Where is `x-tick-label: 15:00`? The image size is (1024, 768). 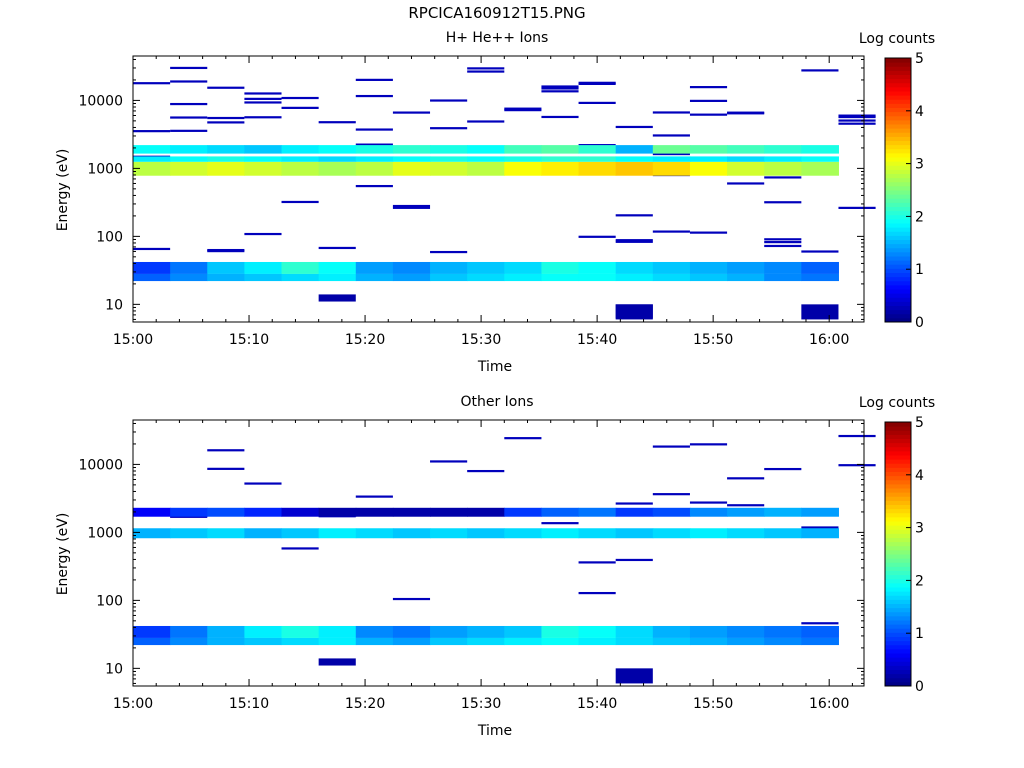
x-tick-label: 15:00 is located at coordinates (133, 704).